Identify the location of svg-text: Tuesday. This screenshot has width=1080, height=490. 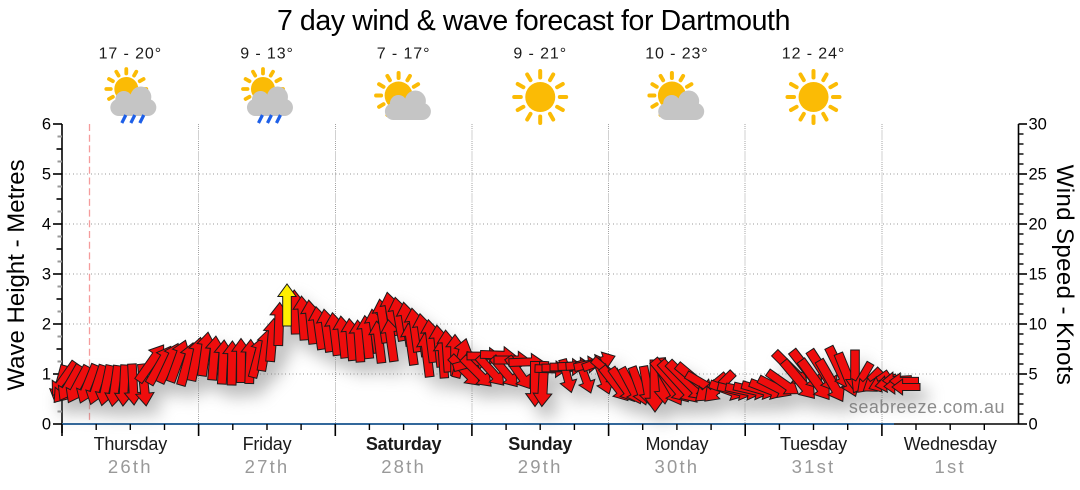
(813, 444).